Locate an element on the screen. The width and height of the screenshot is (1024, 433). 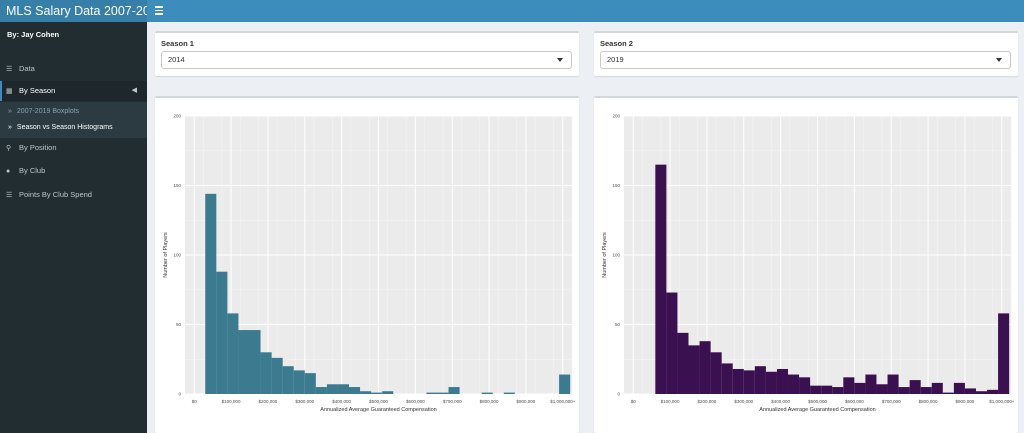
sidebar-item-points-by-club-spend: ☰ Points By Club Spend is located at coordinates (73, 195).